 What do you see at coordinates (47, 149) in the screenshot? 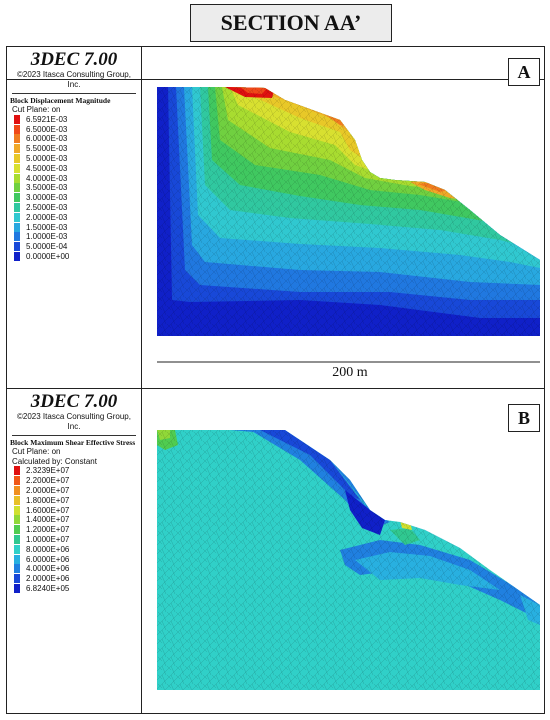
I see `legend-value: 5.5000E-03` at bounding box center [47, 149].